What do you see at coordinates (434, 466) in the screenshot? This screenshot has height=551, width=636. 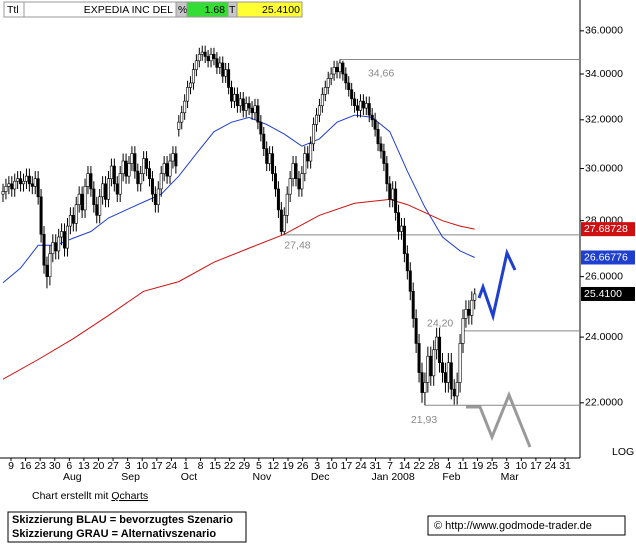 I see `x-tick-label: 28` at bounding box center [434, 466].